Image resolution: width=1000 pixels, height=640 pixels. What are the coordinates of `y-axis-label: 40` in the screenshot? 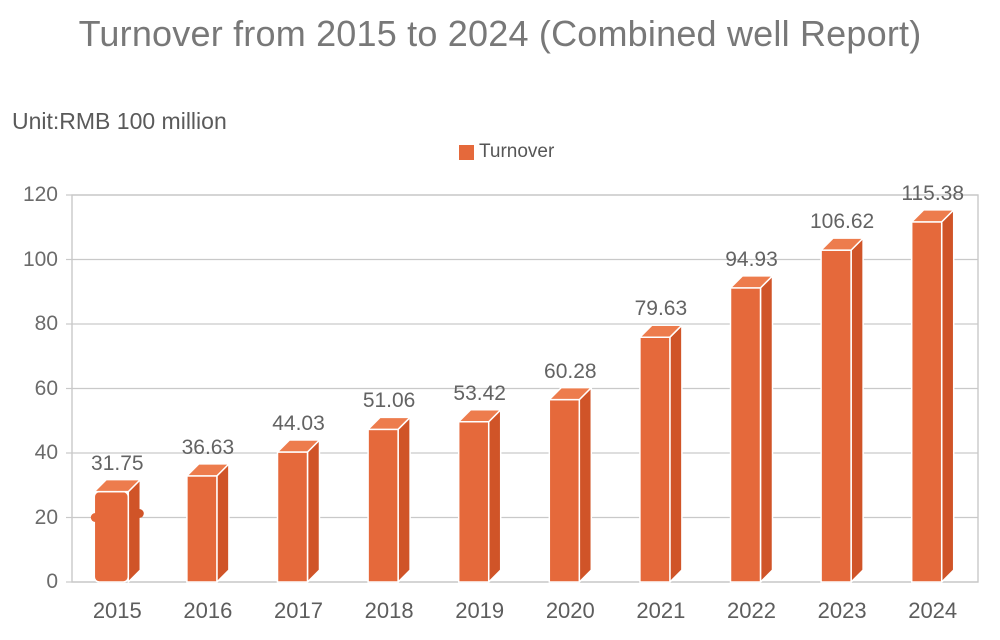 It's located at (46, 452).